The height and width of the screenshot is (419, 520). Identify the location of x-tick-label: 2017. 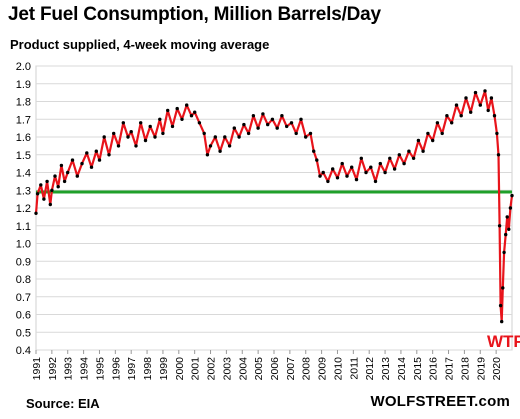
(450, 369).